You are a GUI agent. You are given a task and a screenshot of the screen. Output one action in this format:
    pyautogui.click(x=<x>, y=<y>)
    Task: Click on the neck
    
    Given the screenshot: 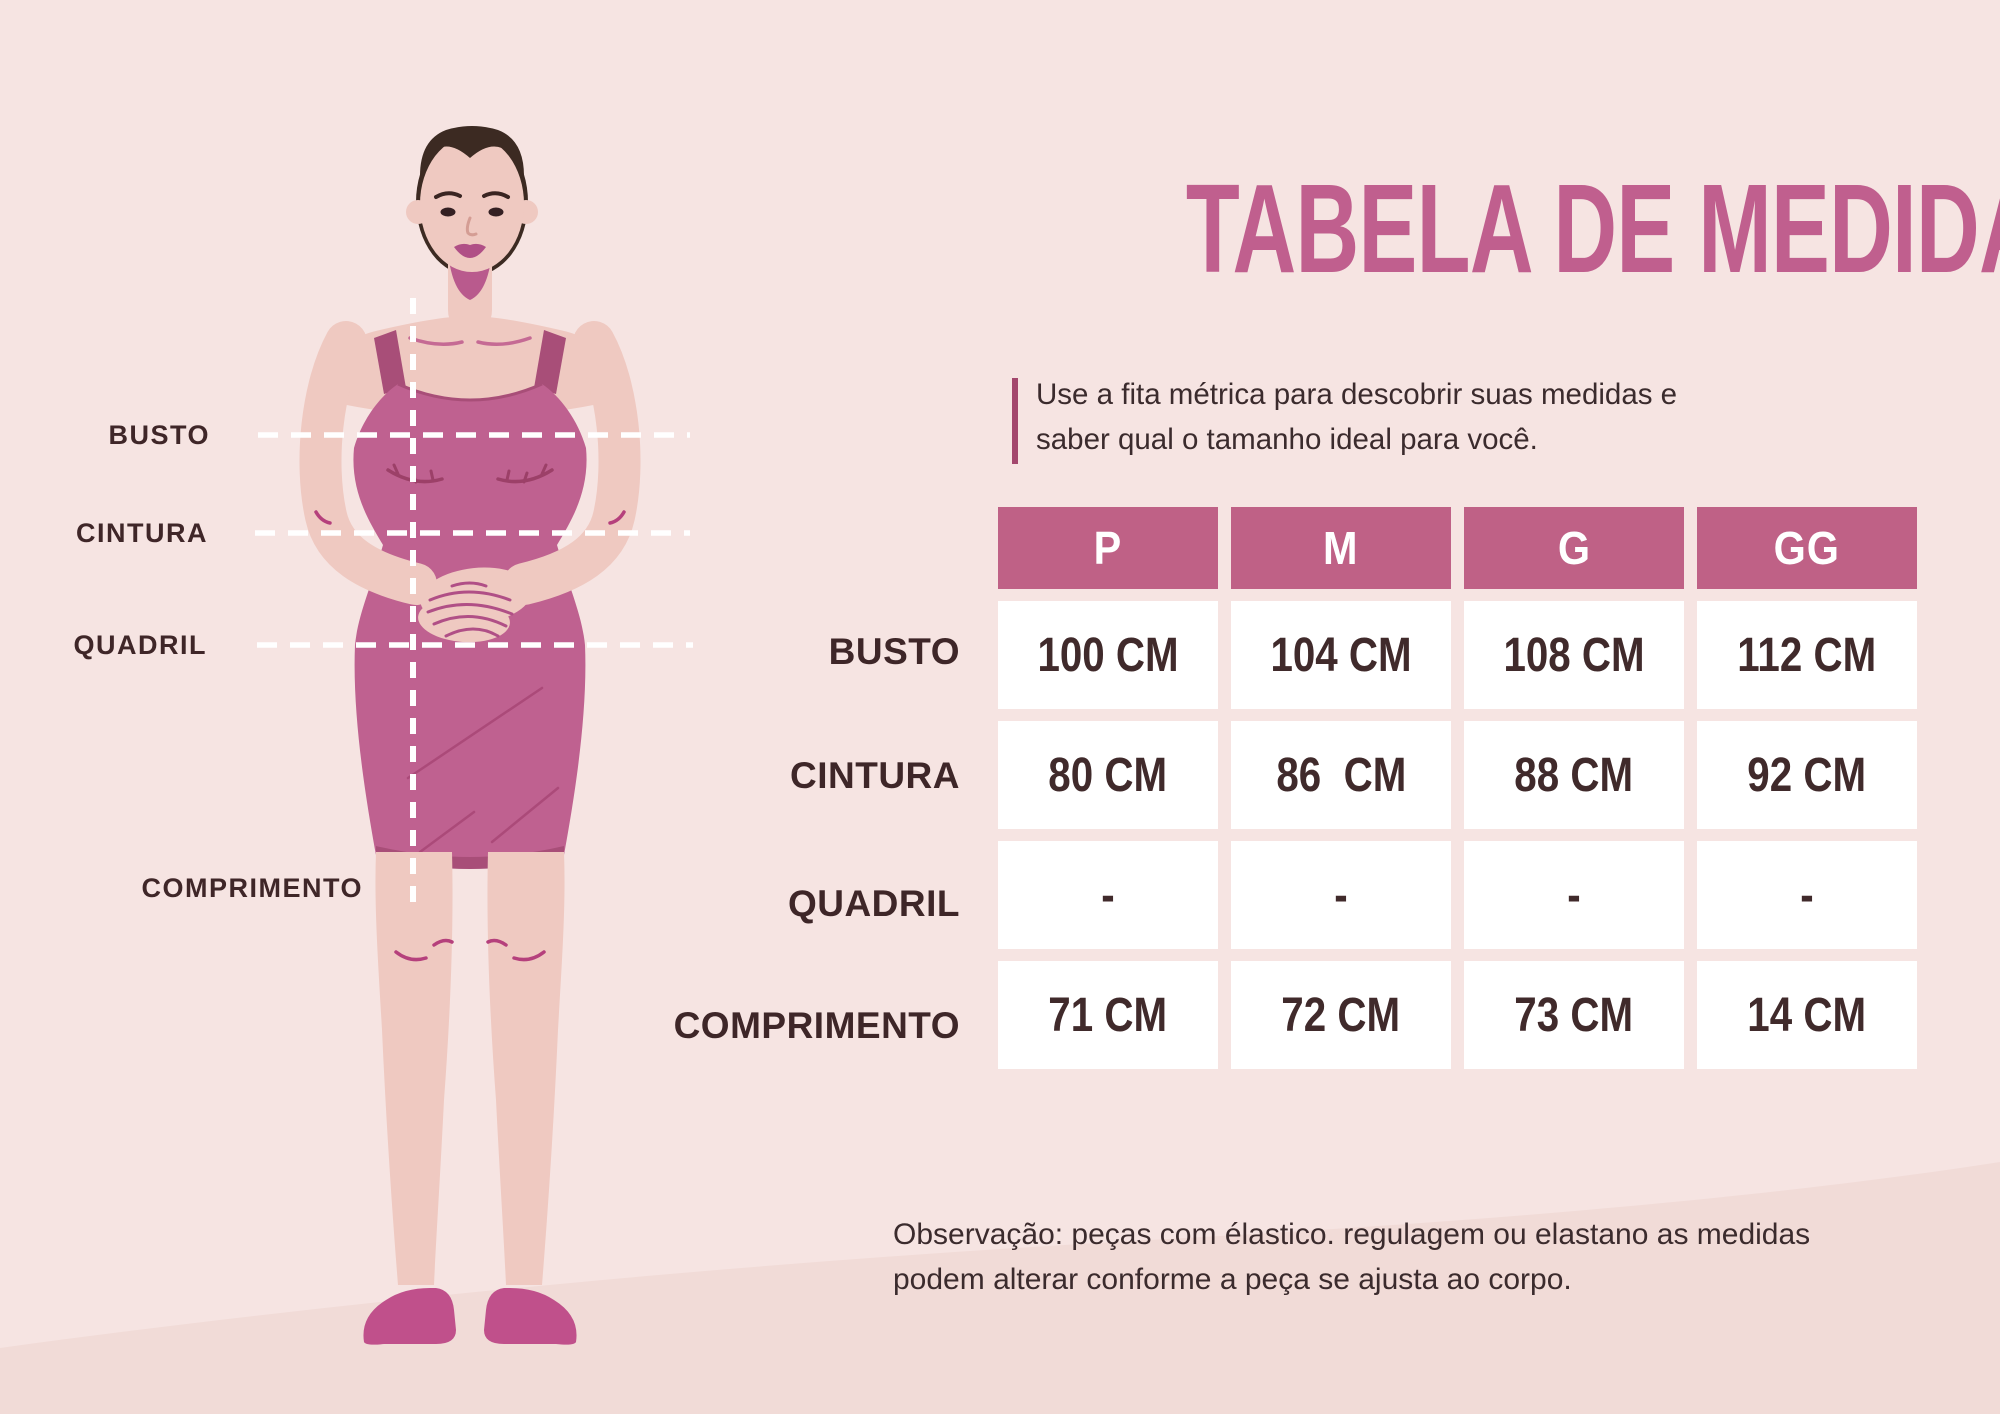 What is the action you would take?
    pyautogui.click(x=470, y=286)
    